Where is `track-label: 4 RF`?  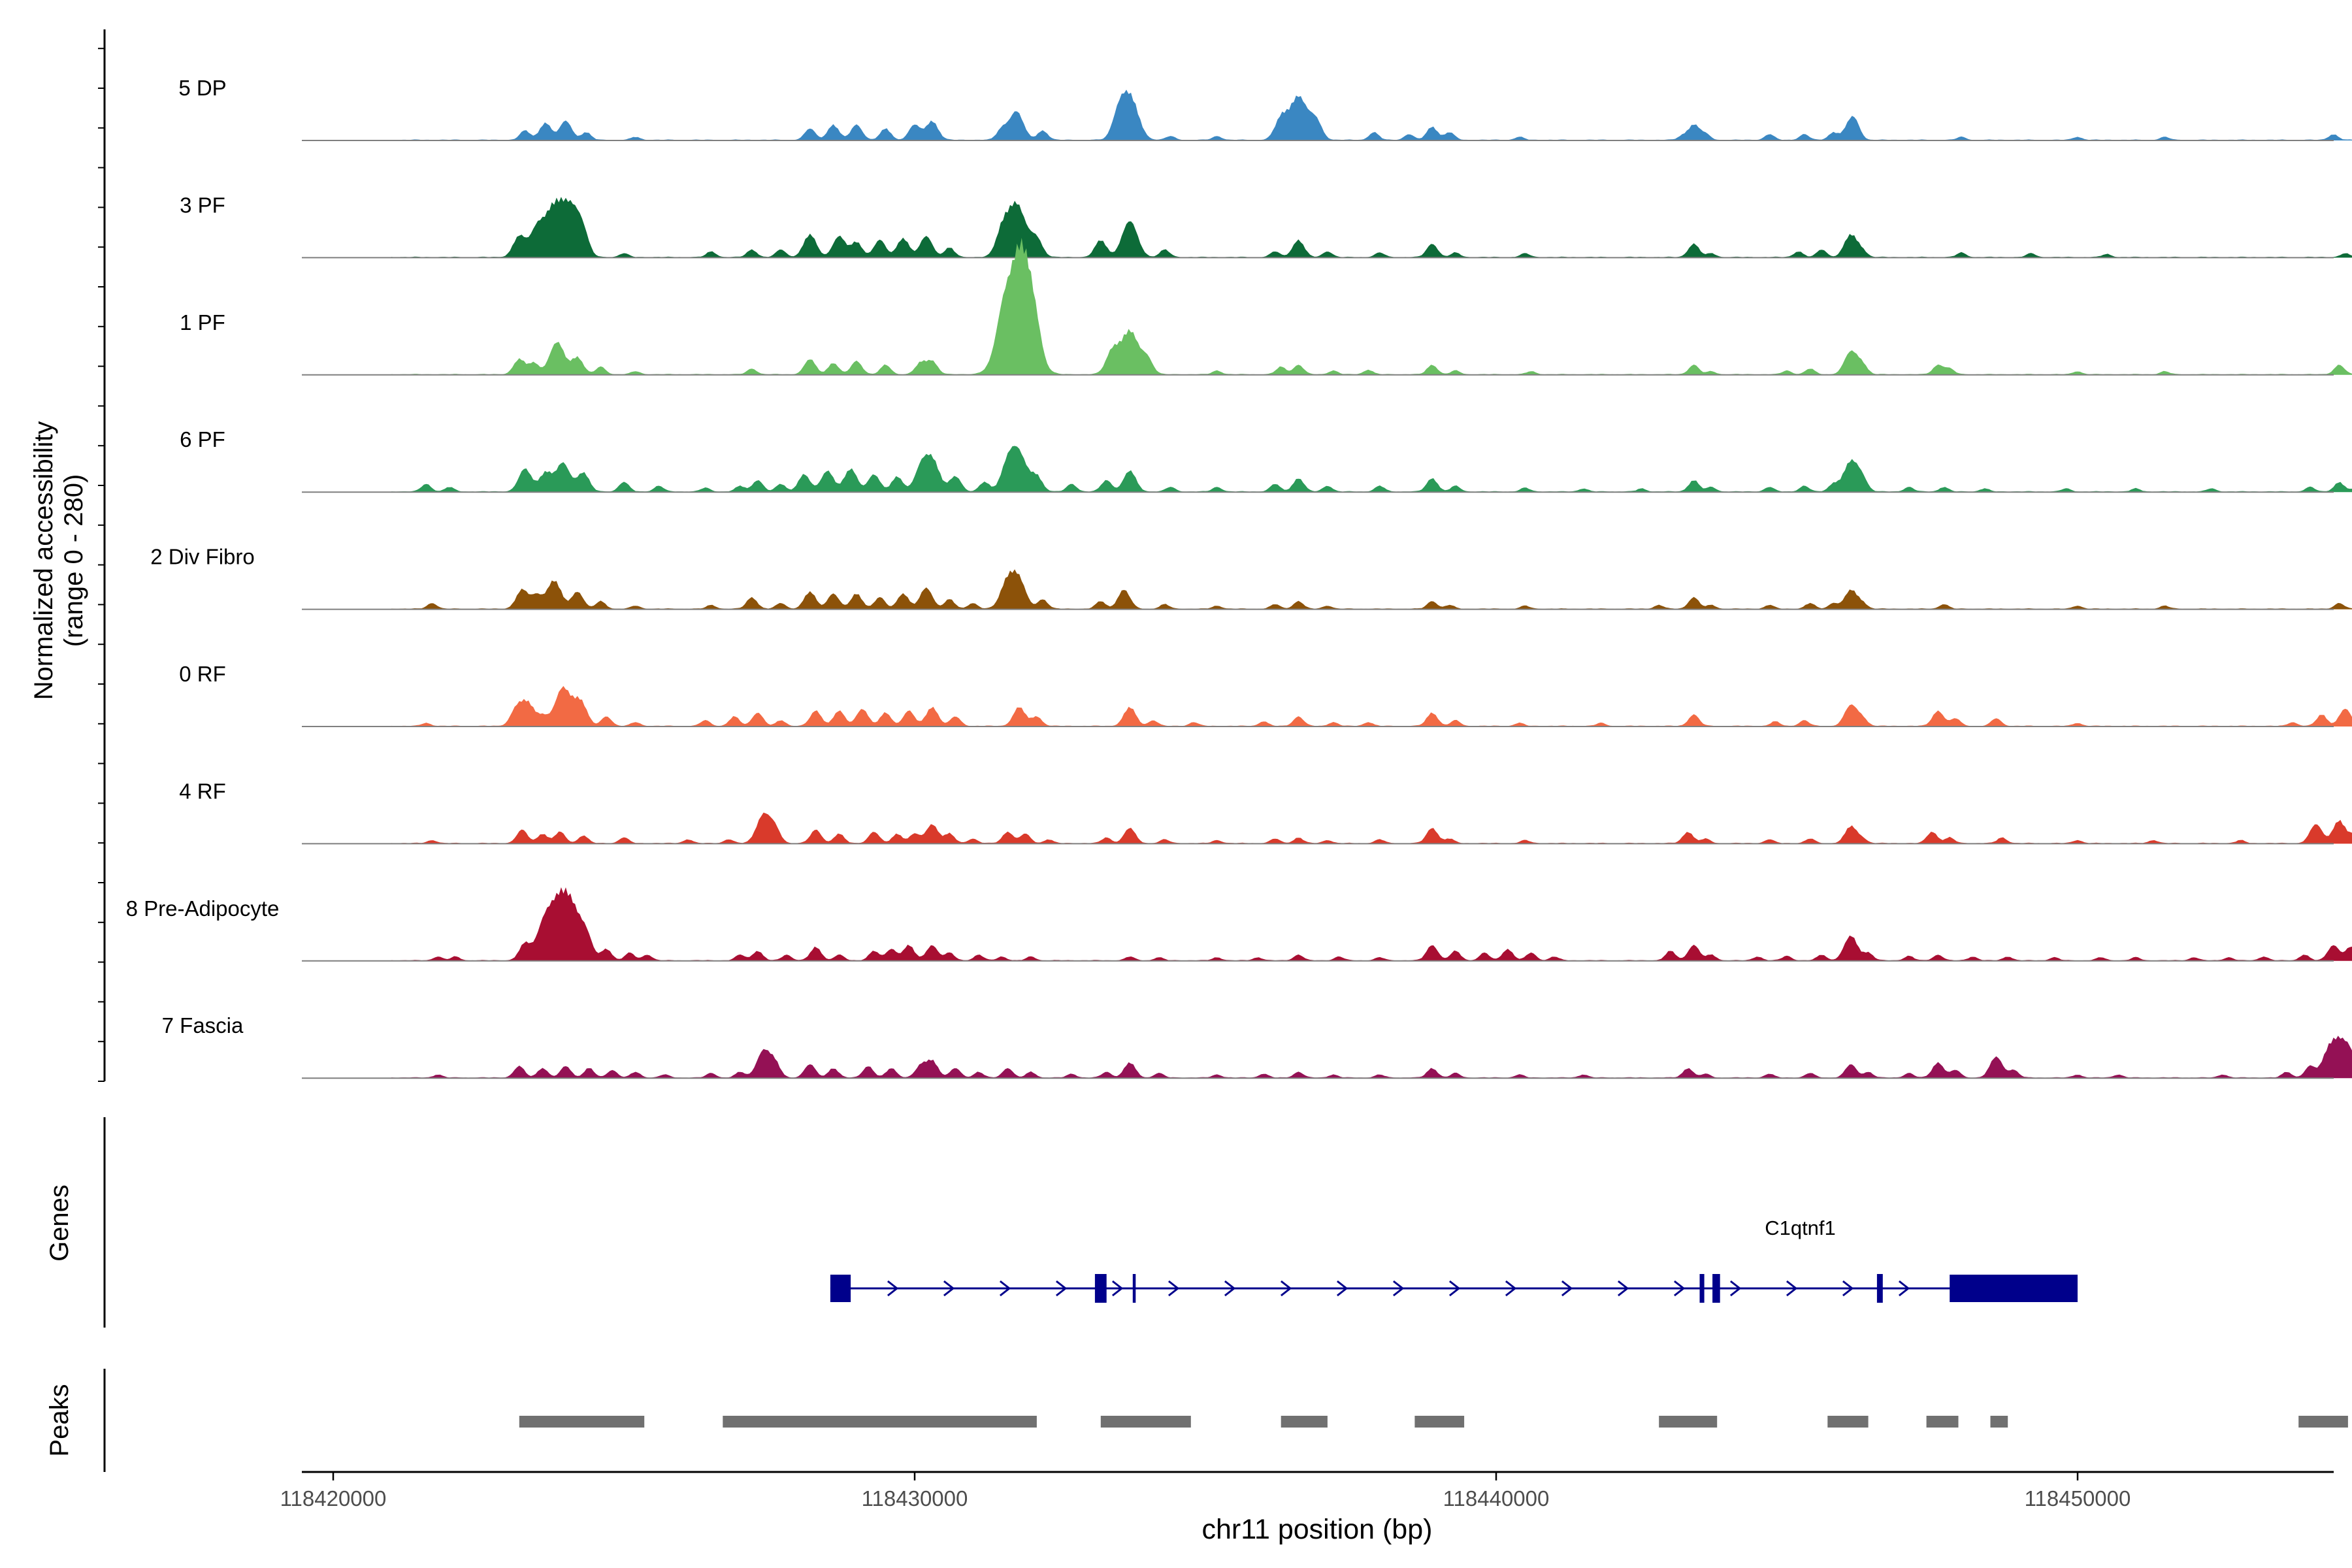 track-label: 4 RF is located at coordinates (202, 791).